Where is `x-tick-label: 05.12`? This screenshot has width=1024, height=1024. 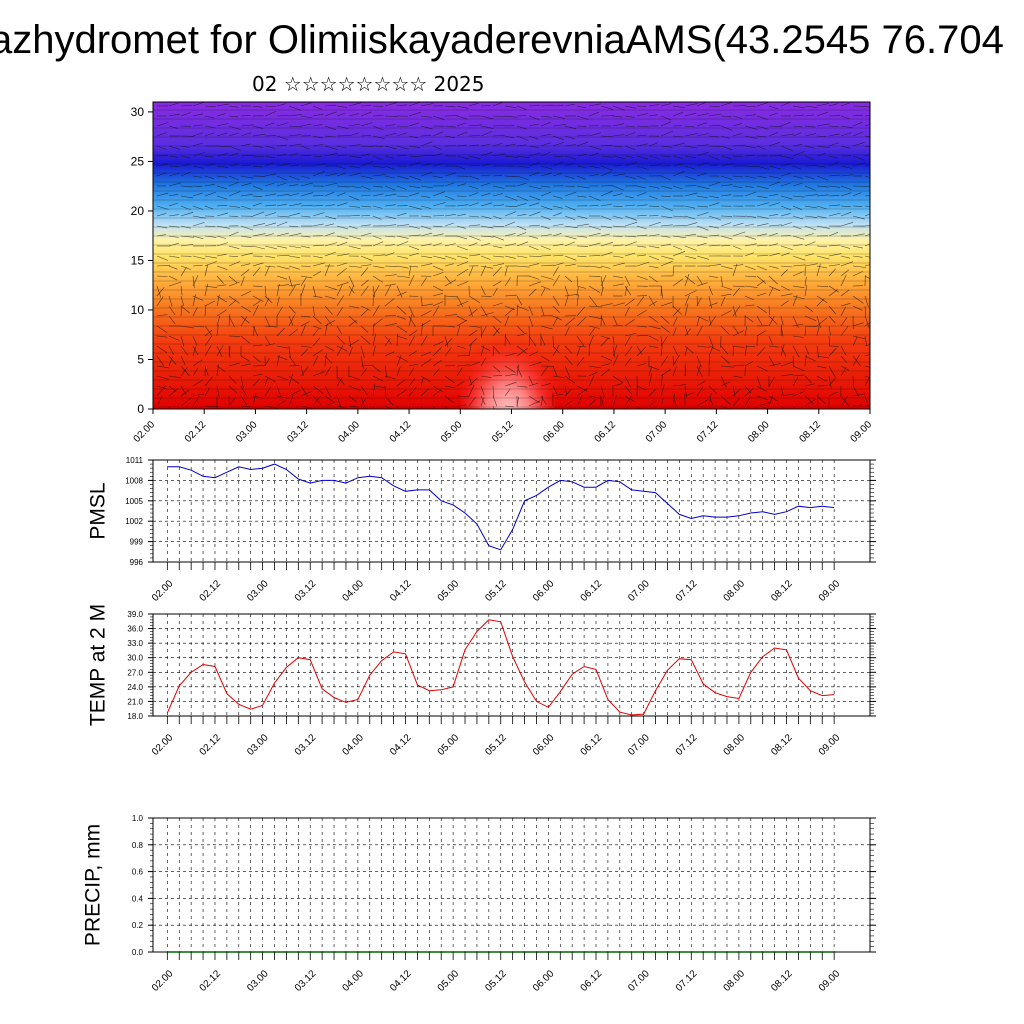 x-tick-label: 05.12 is located at coordinates (496, 745).